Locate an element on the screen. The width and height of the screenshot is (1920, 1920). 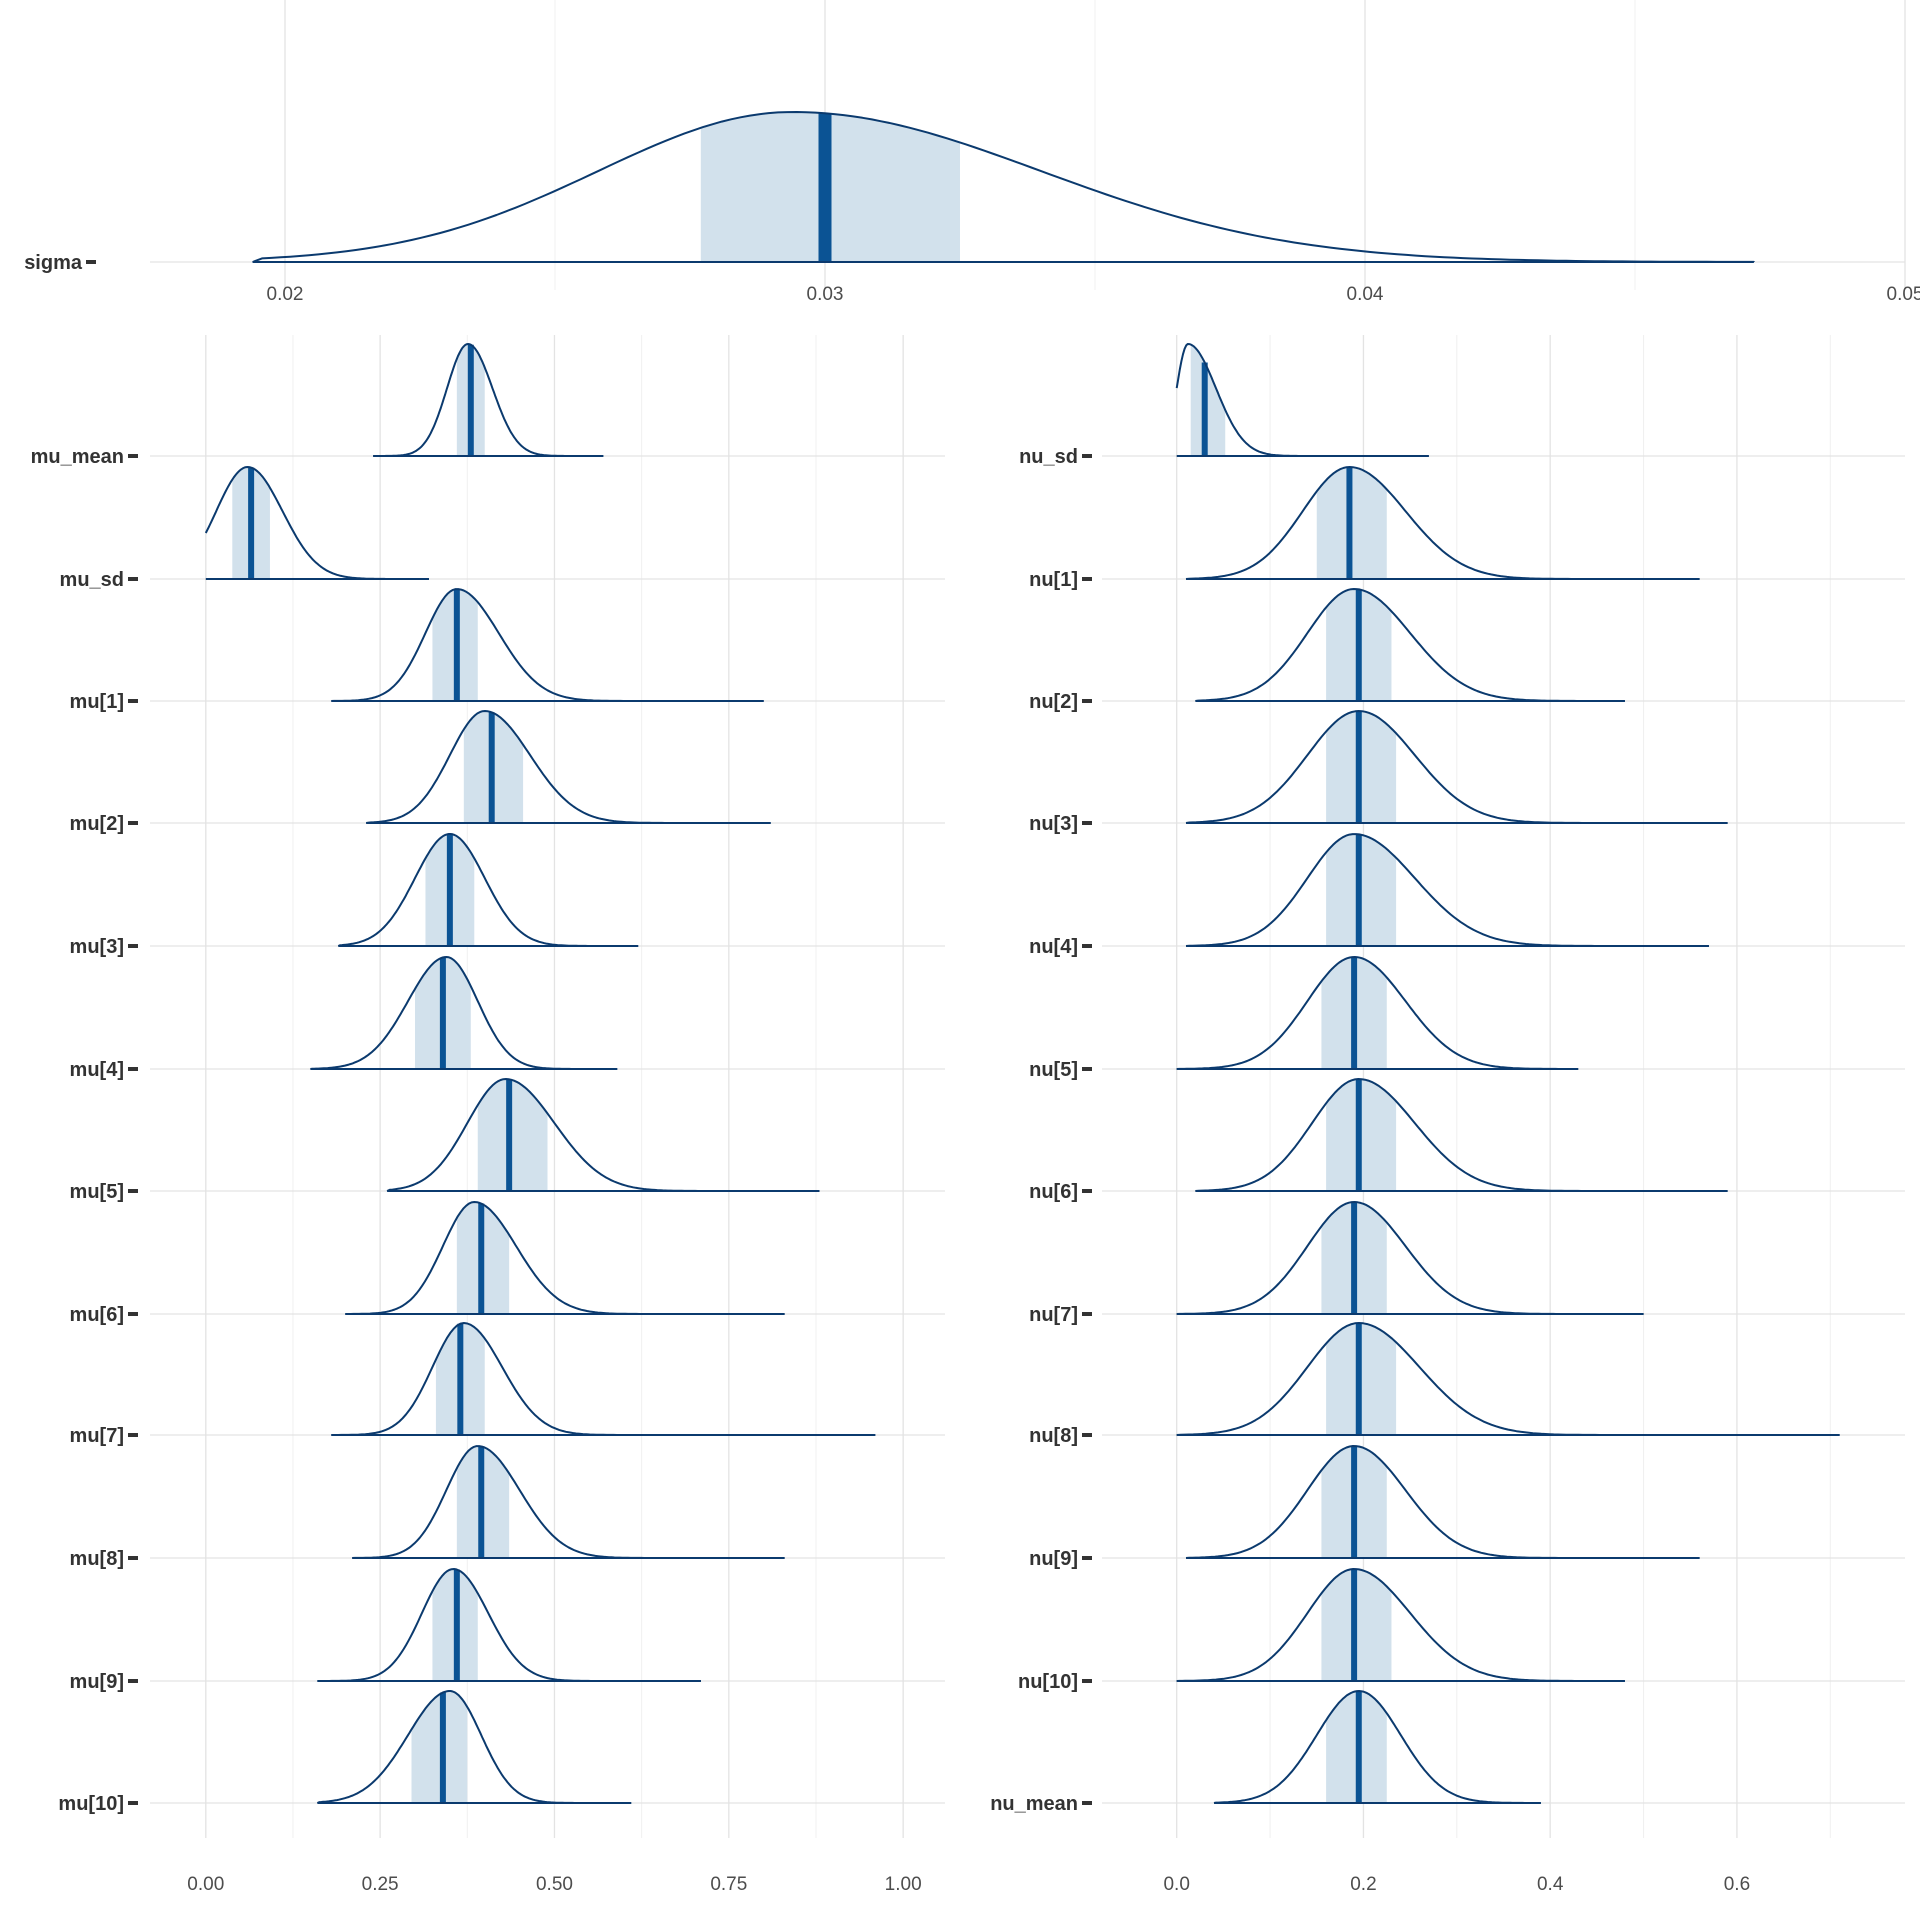
x-tick-label: 0.4 is located at coordinates (1550, 1884).